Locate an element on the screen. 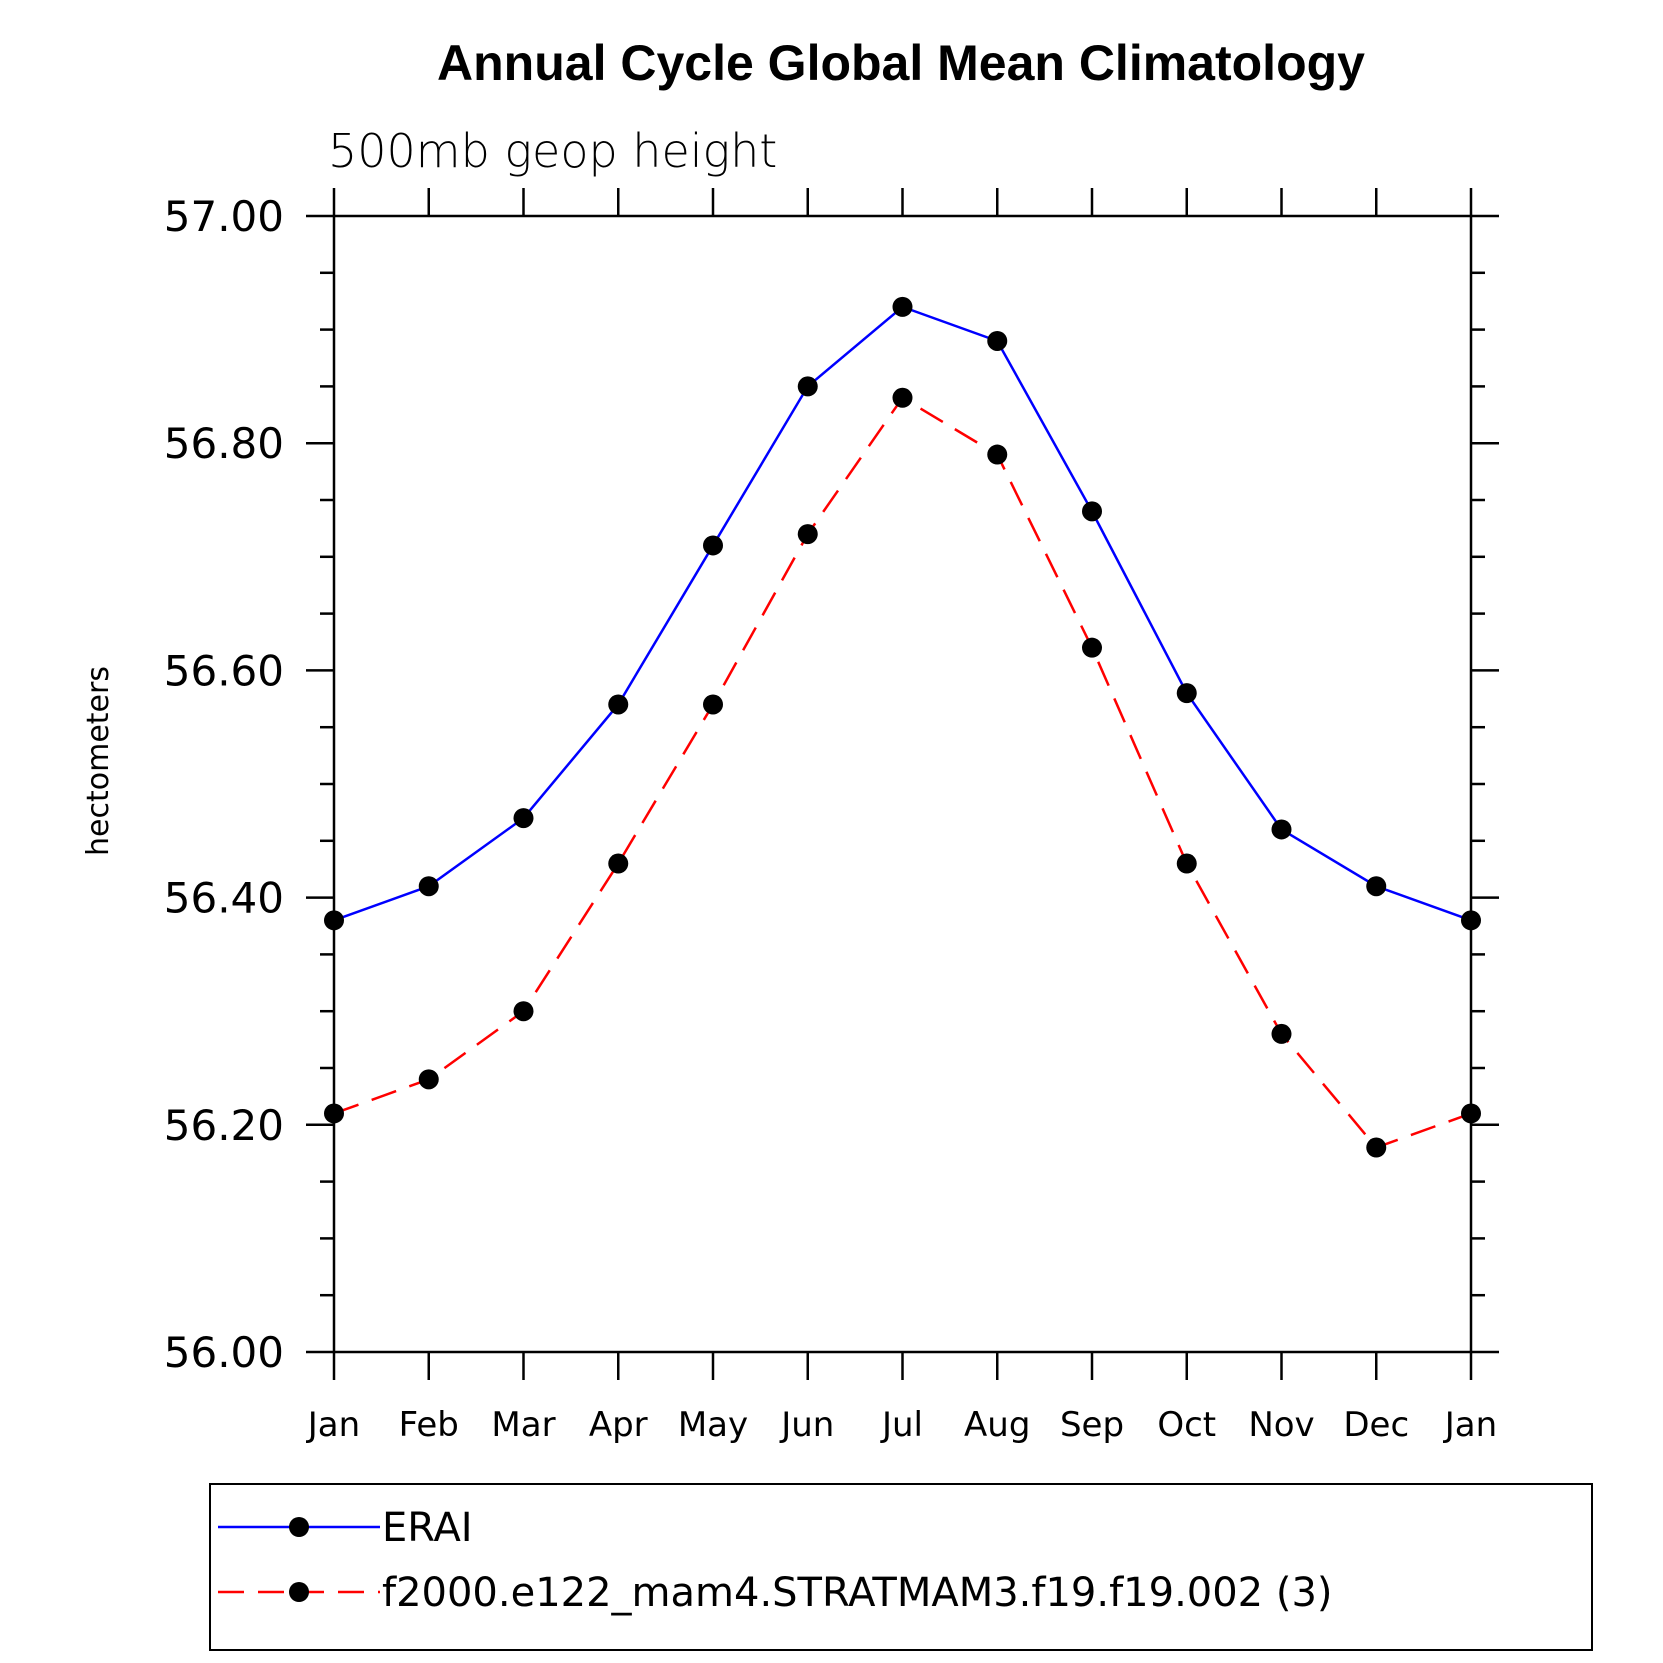 The image size is (1663, 1663). legend-label: ERAI is located at coordinates (427, 1528).